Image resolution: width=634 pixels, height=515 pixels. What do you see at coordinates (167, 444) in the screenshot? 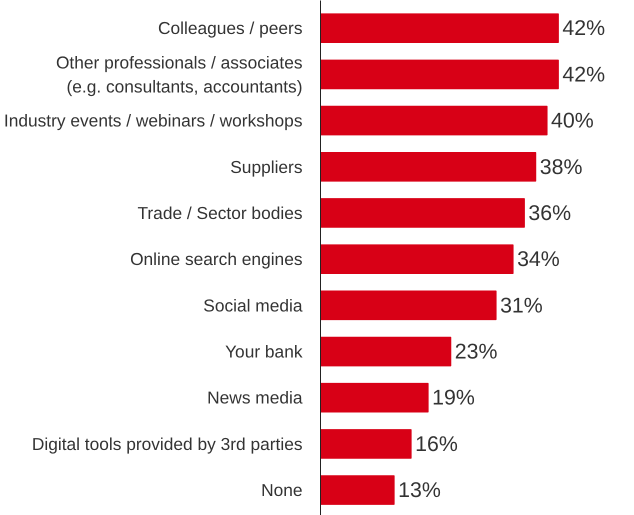
I see `y-tick-label: Digital tools provided by 3rd parties` at bounding box center [167, 444].